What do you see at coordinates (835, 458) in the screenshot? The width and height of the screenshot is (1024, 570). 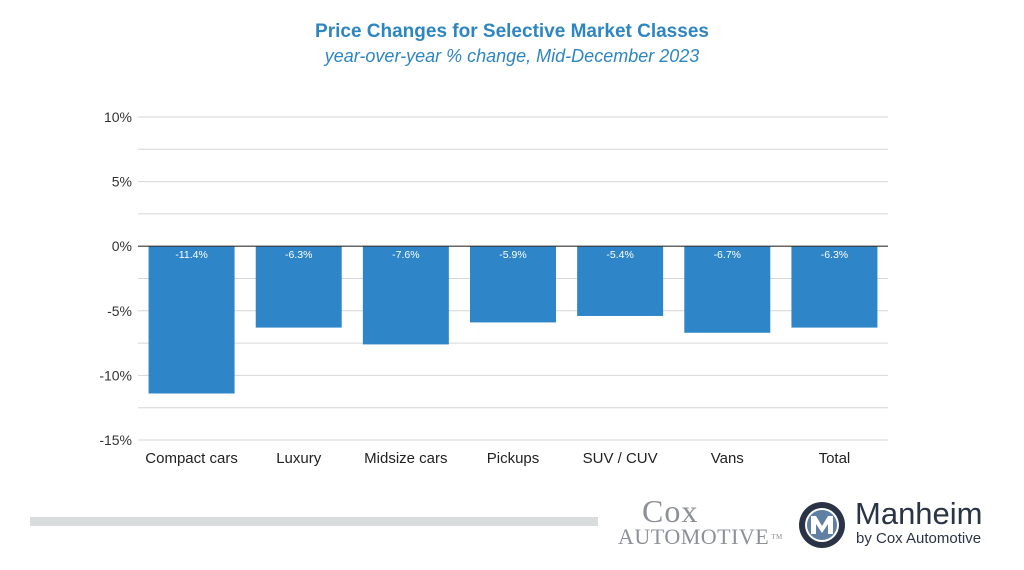 I see `x-tick-label: Total` at bounding box center [835, 458].